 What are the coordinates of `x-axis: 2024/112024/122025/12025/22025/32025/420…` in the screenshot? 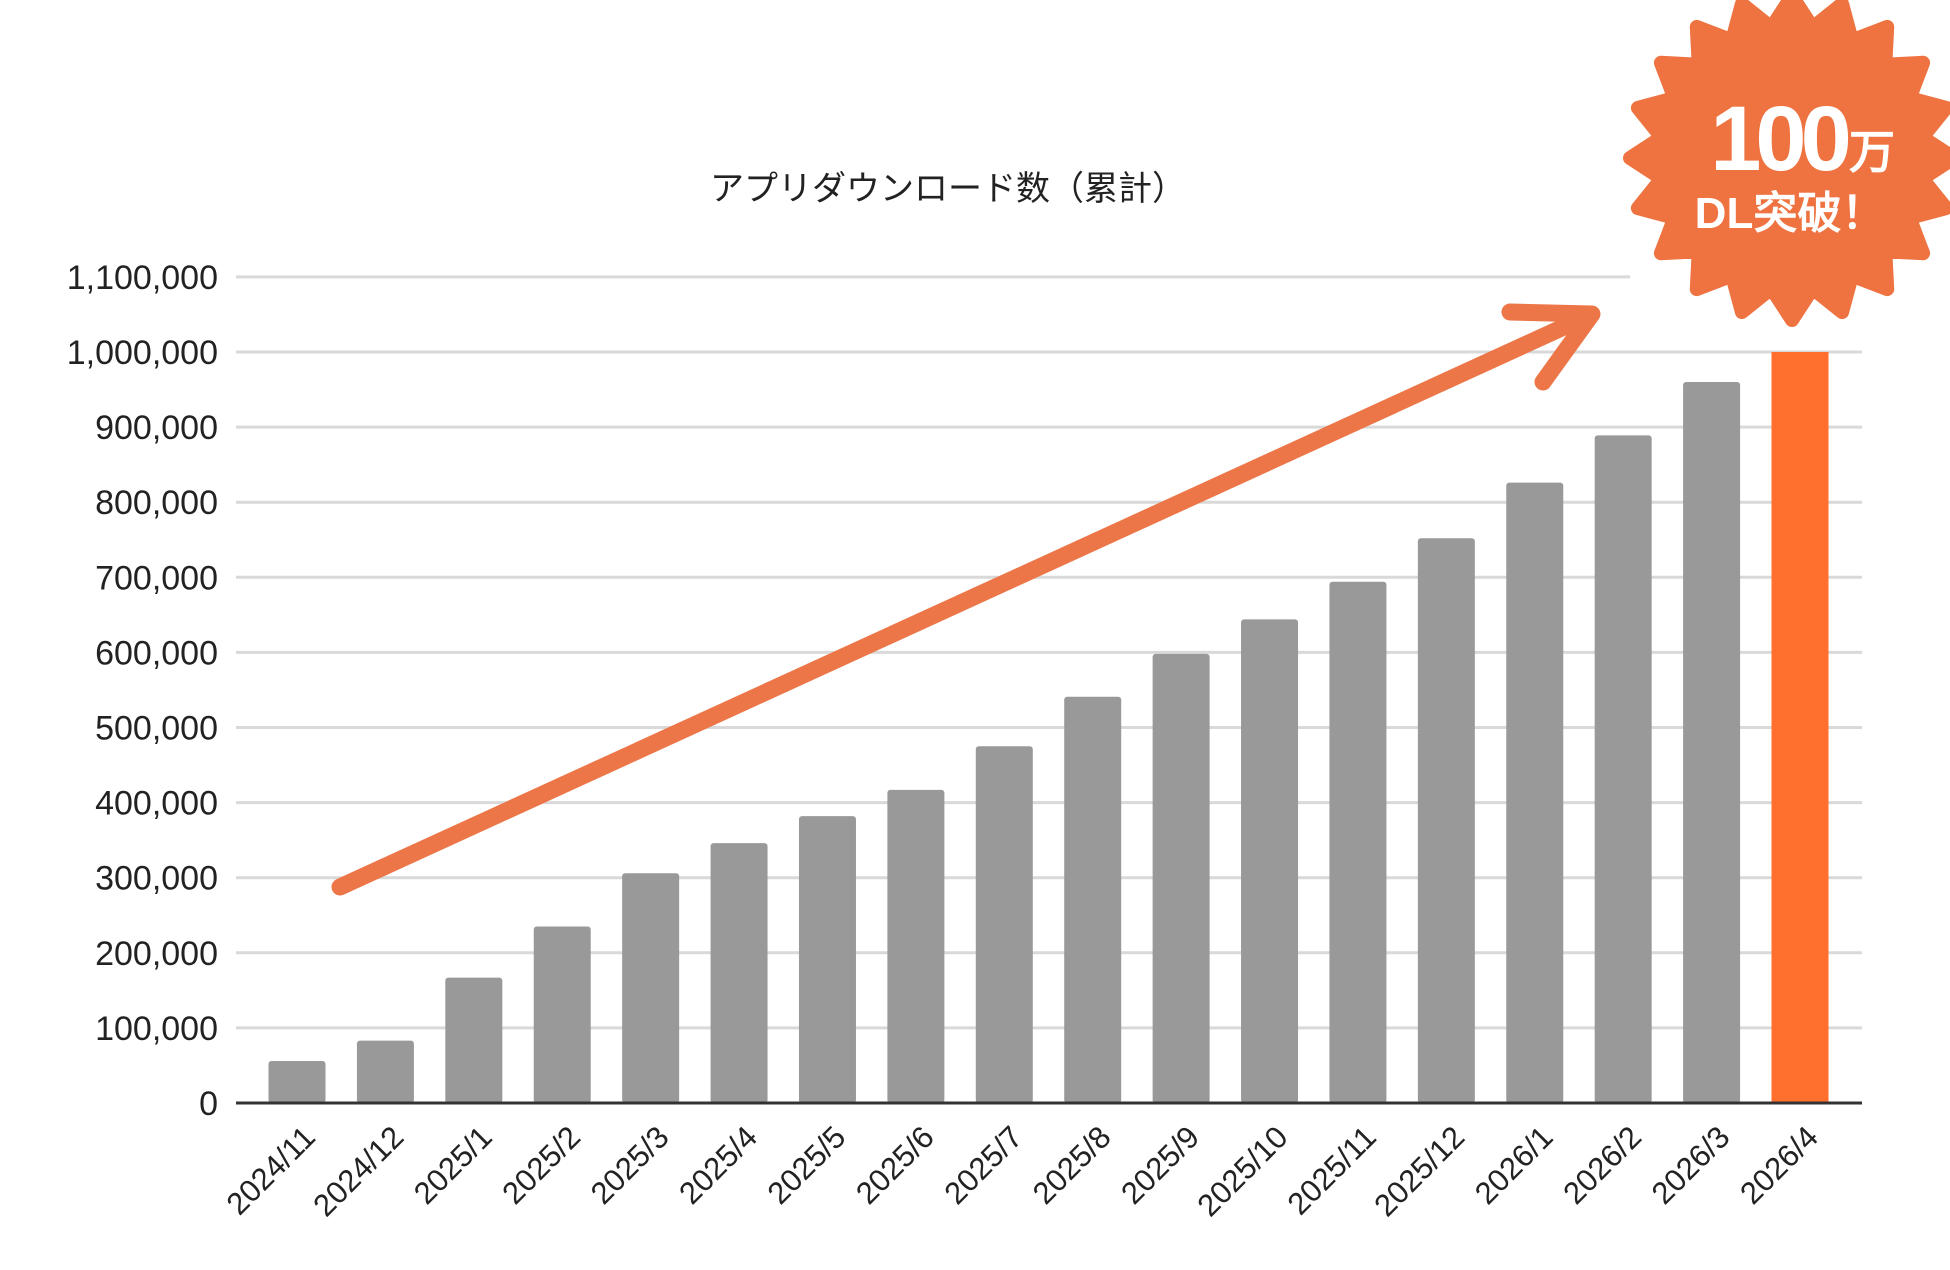 It's located at (1041, 1162).